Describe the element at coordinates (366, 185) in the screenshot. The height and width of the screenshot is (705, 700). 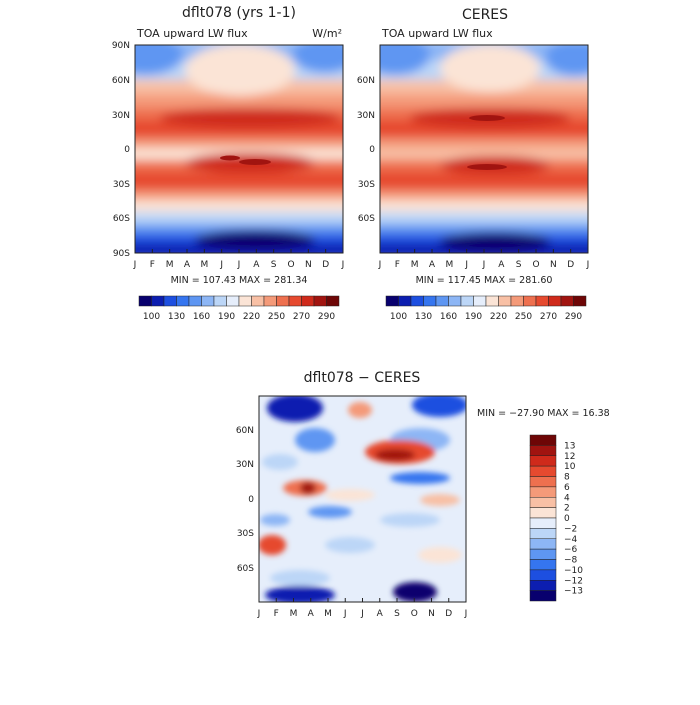
I see `y-tick-label: 30S` at that location.